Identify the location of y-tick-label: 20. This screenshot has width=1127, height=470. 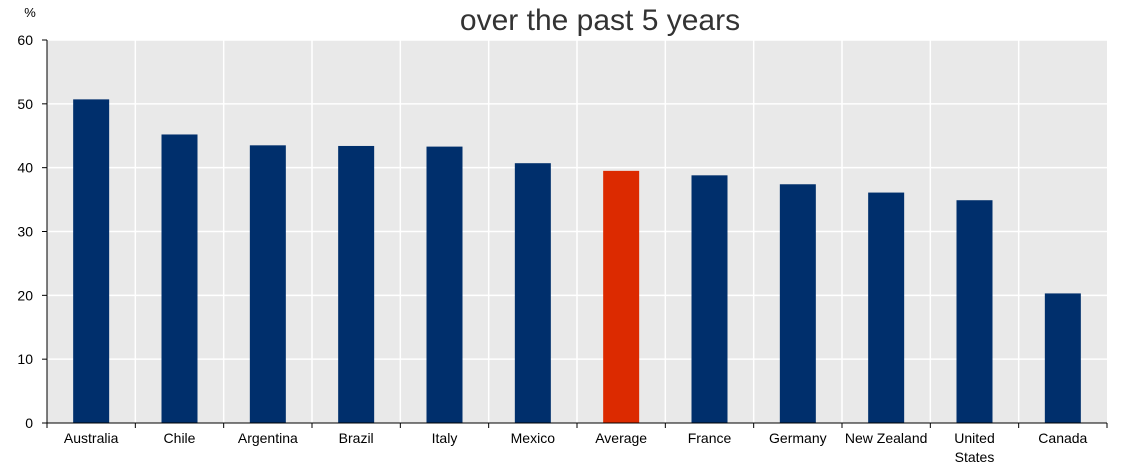
(25, 295).